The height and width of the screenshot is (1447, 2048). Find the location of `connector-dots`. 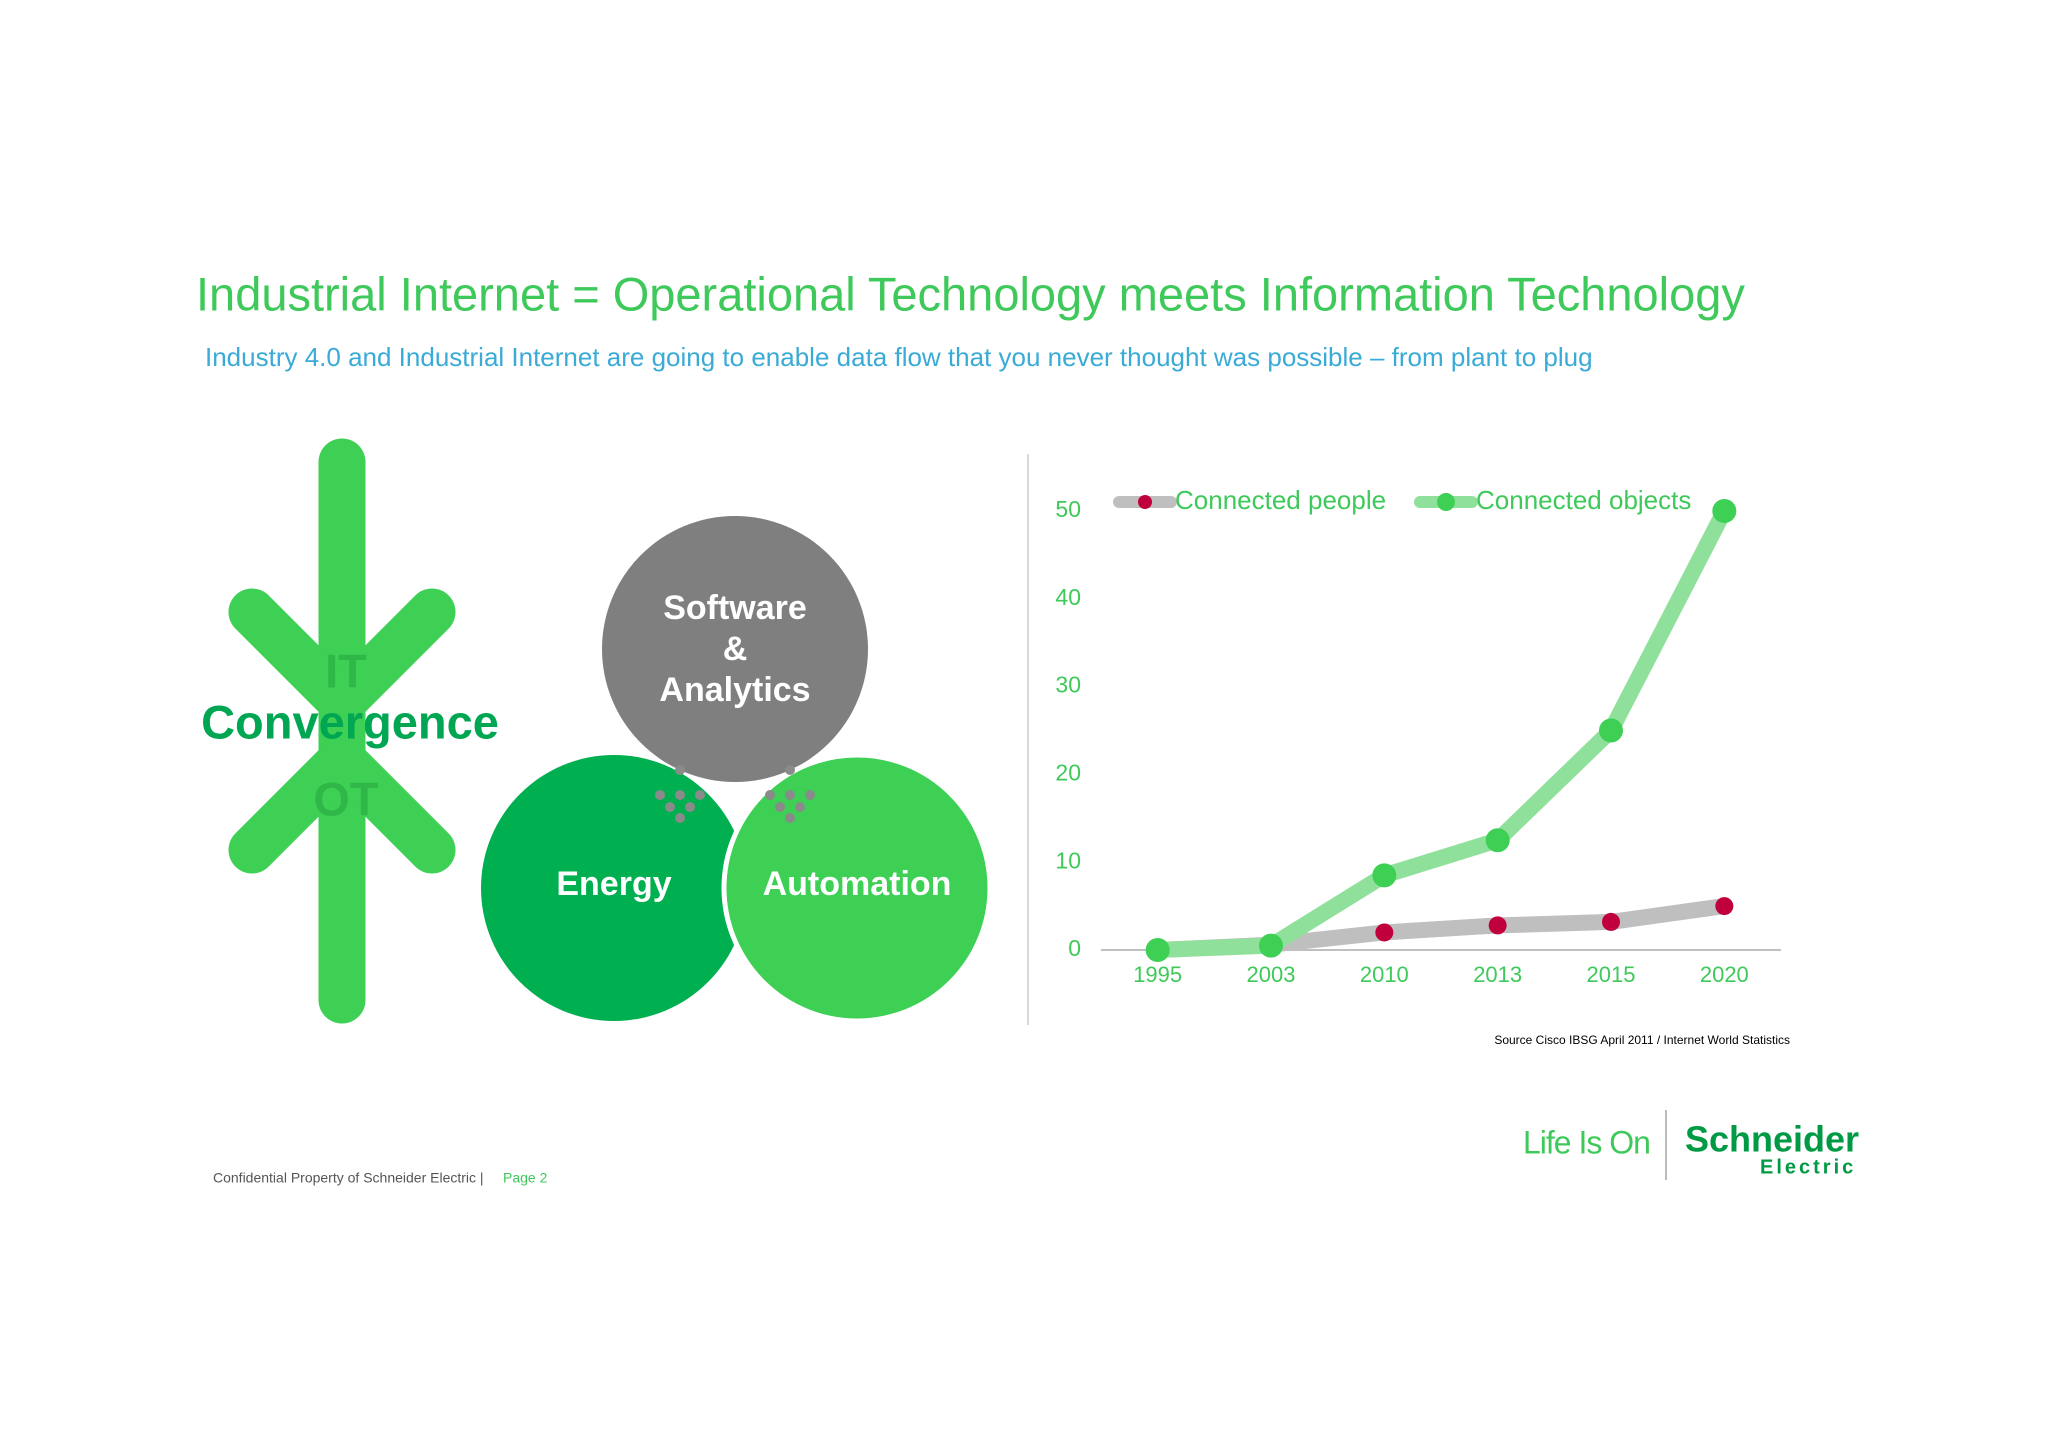

connector-dots is located at coordinates (735, 794).